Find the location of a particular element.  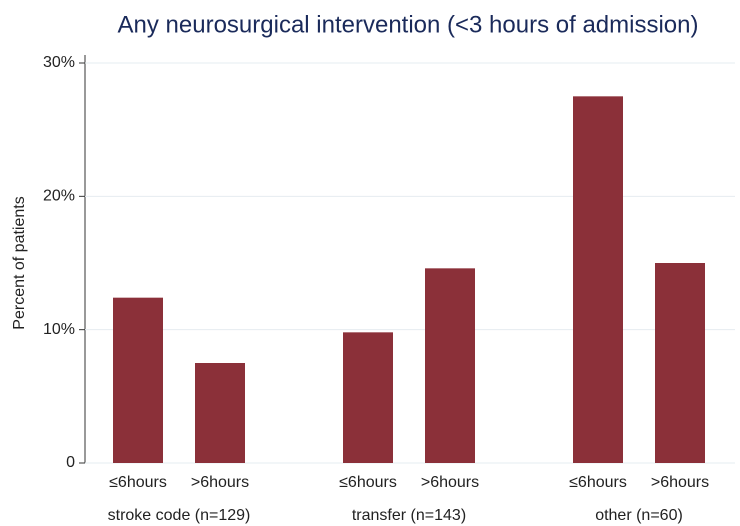

y-tick-label: 20% is located at coordinates (59, 196).